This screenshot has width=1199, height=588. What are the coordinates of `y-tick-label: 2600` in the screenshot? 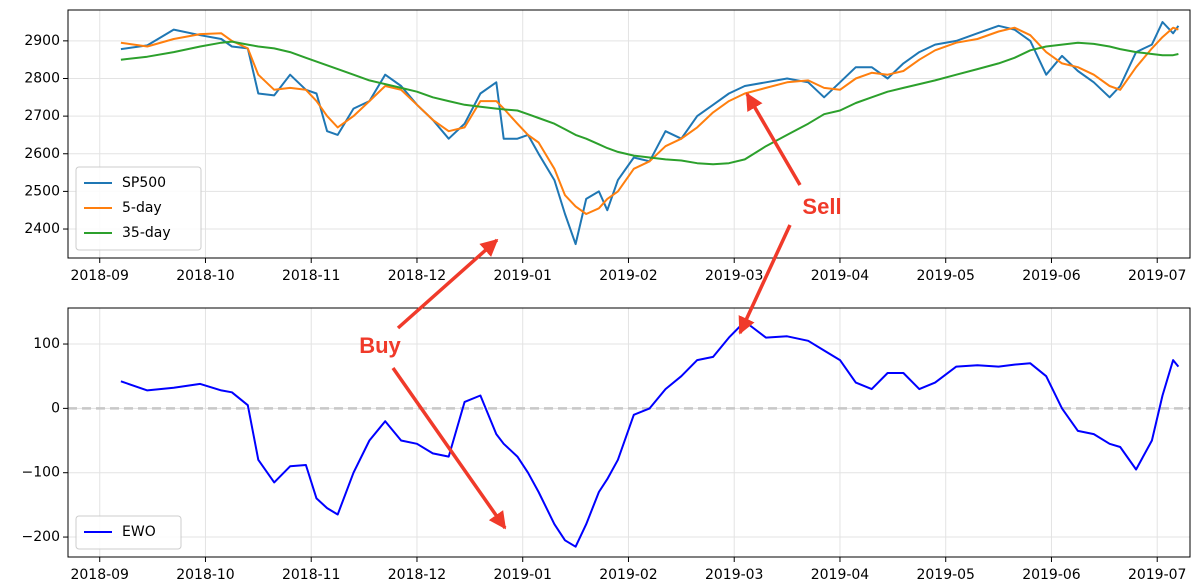 It's located at (42, 154).